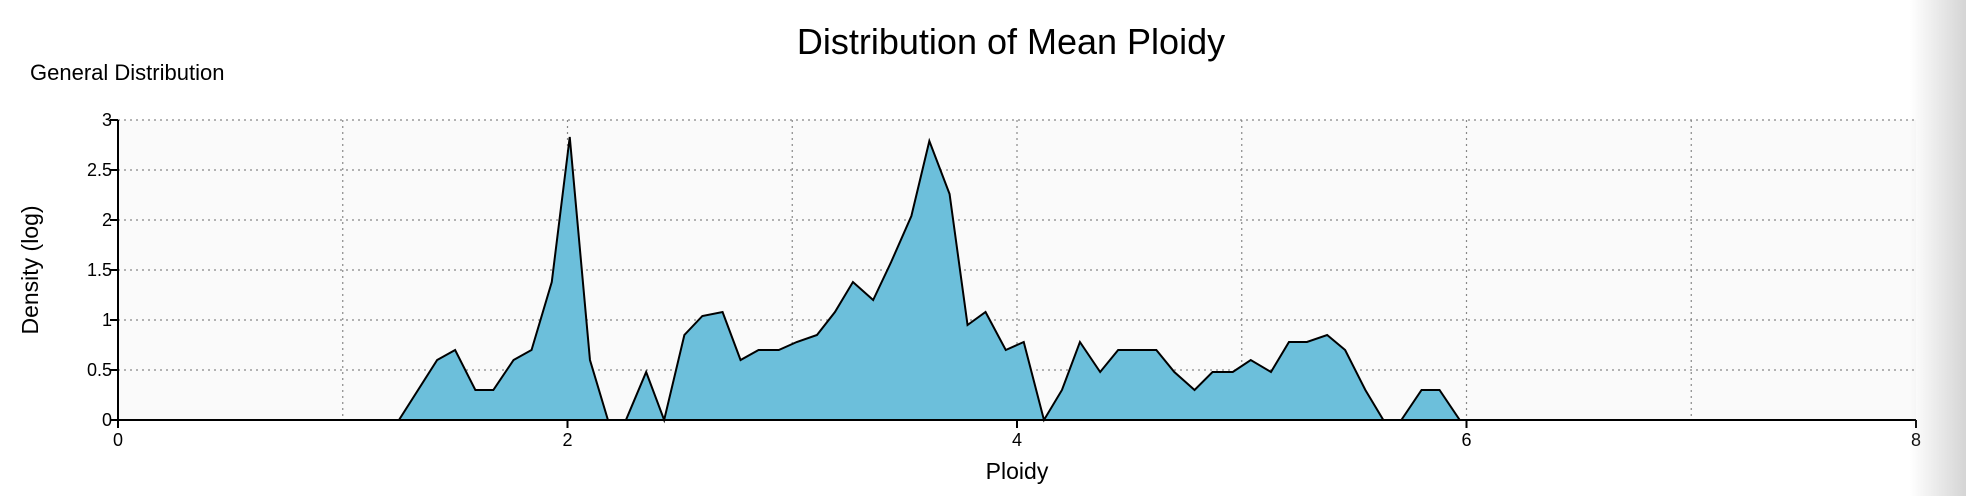  Describe the element at coordinates (118, 440) in the screenshot. I see `x-tick-label: 0` at that location.